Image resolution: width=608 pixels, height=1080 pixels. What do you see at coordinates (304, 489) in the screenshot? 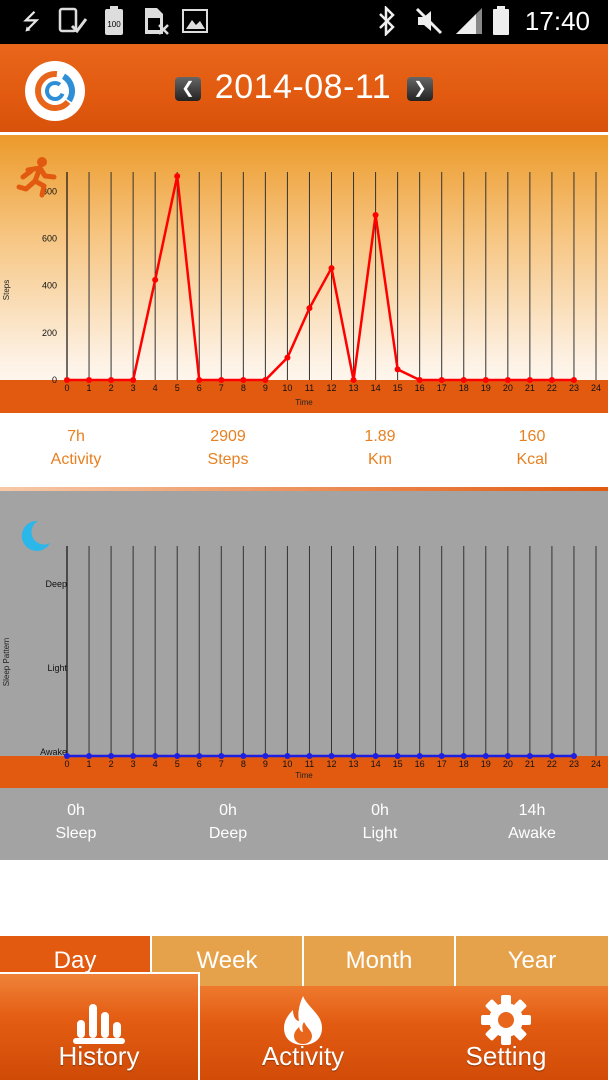
I see `section-divider` at bounding box center [304, 489].